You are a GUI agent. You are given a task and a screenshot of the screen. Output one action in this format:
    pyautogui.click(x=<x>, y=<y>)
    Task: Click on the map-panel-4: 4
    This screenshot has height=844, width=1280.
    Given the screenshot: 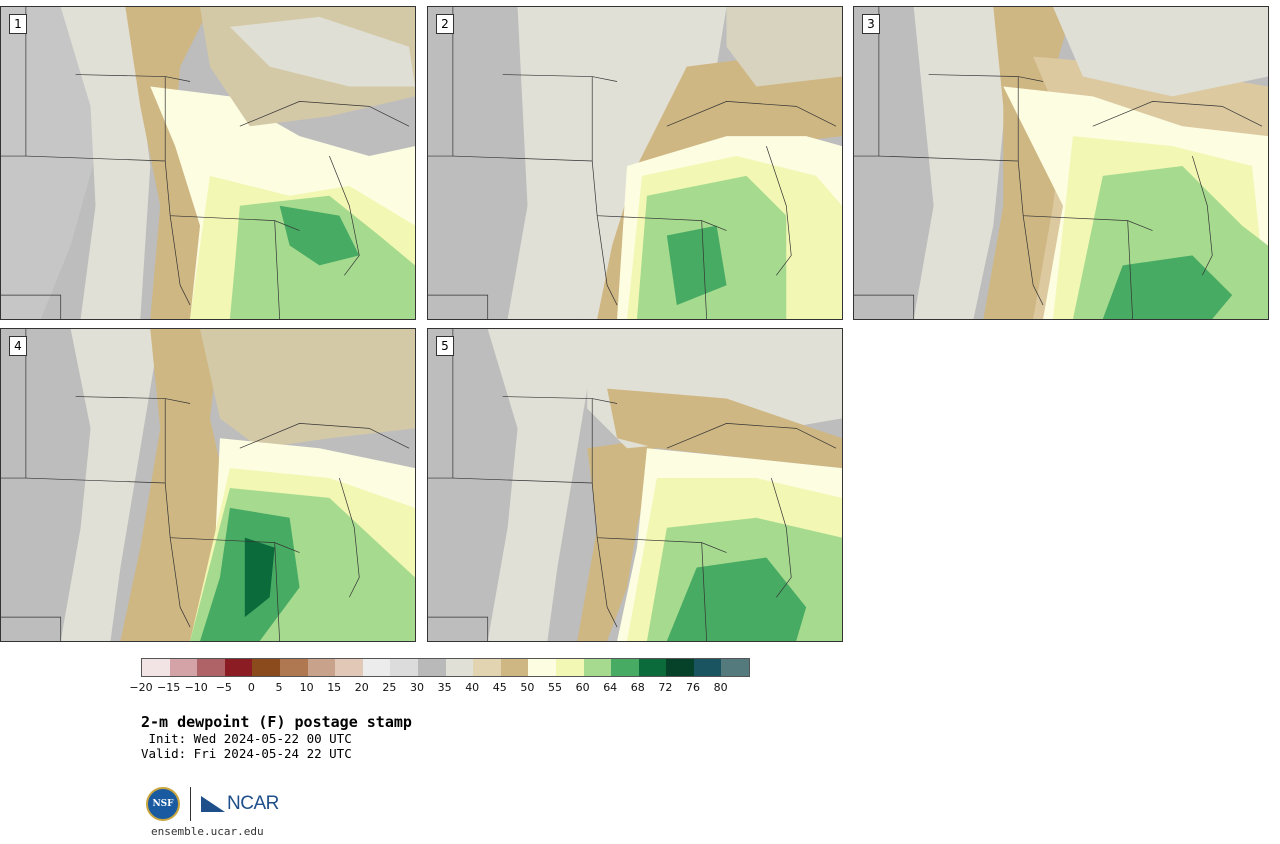 What is the action you would take?
    pyautogui.click(x=208, y=485)
    